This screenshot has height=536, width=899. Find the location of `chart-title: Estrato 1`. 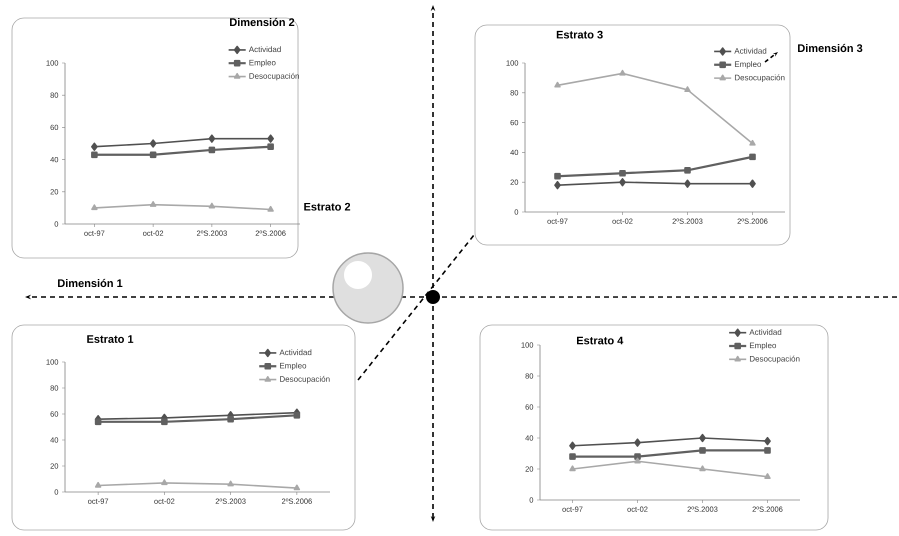

chart-title: Estrato 1 is located at coordinates (110, 339).